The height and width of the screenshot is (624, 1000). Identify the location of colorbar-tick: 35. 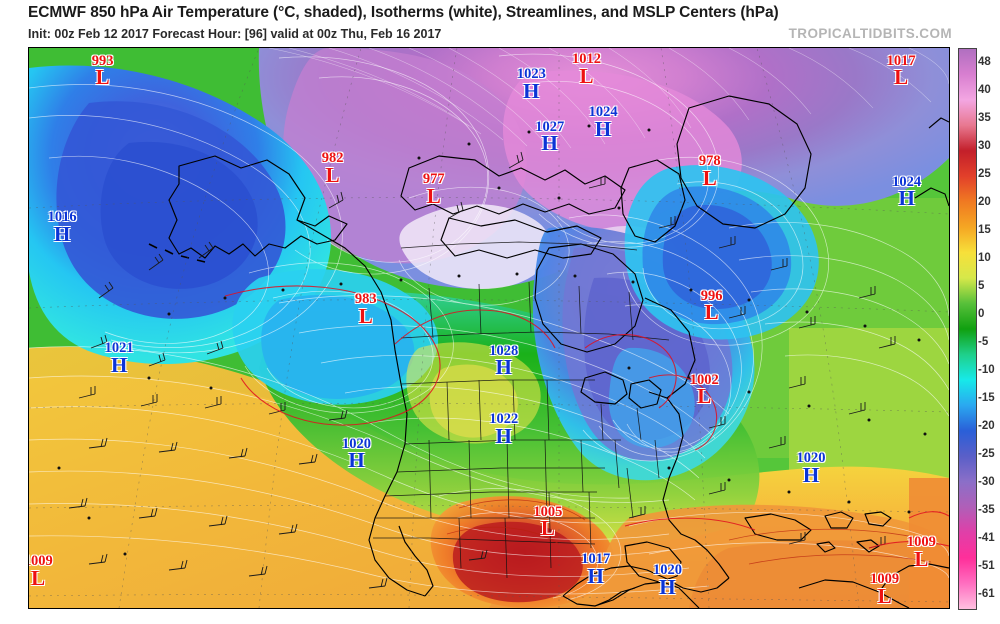
(984, 118).